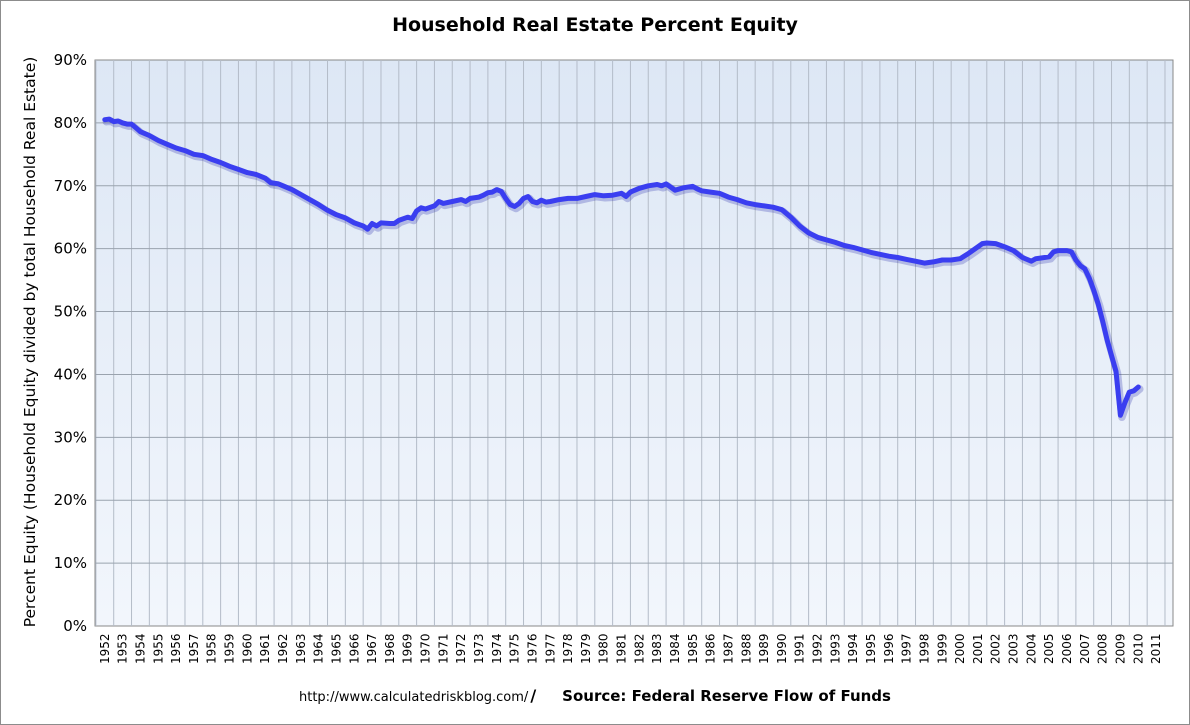 The height and width of the screenshot is (725, 1190). Describe the element at coordinates (70, 343) in the screenshot. I see `y-axis-tick-labels: 0% 10% 20% 30% 40% 50% 60% 70% 80% 90%` at that location.